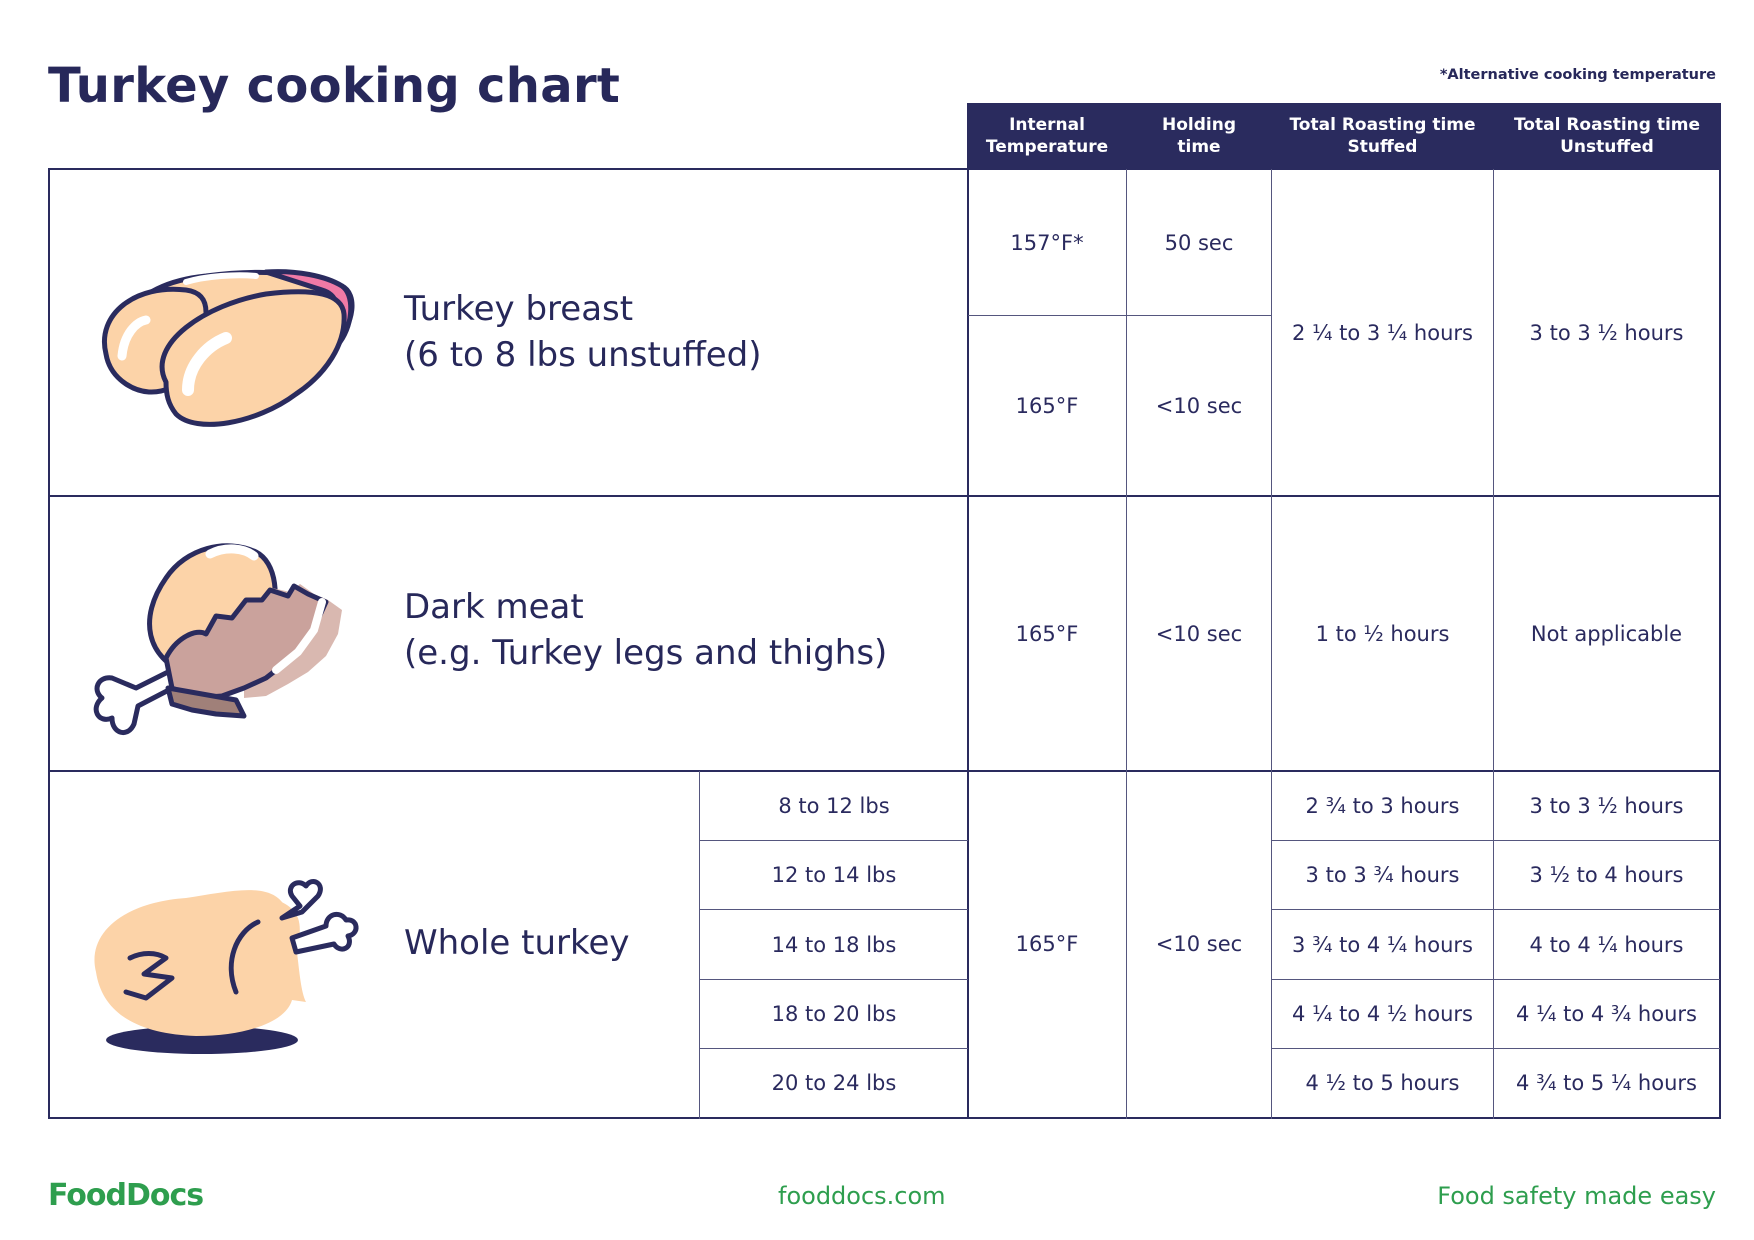  What do you see at coordinates (1606, 1014) in the screenshot?
I see `whole-unstuffed-4: 4 ¼ to 4 ¾ hours` at bounding box center [1606, 1014].